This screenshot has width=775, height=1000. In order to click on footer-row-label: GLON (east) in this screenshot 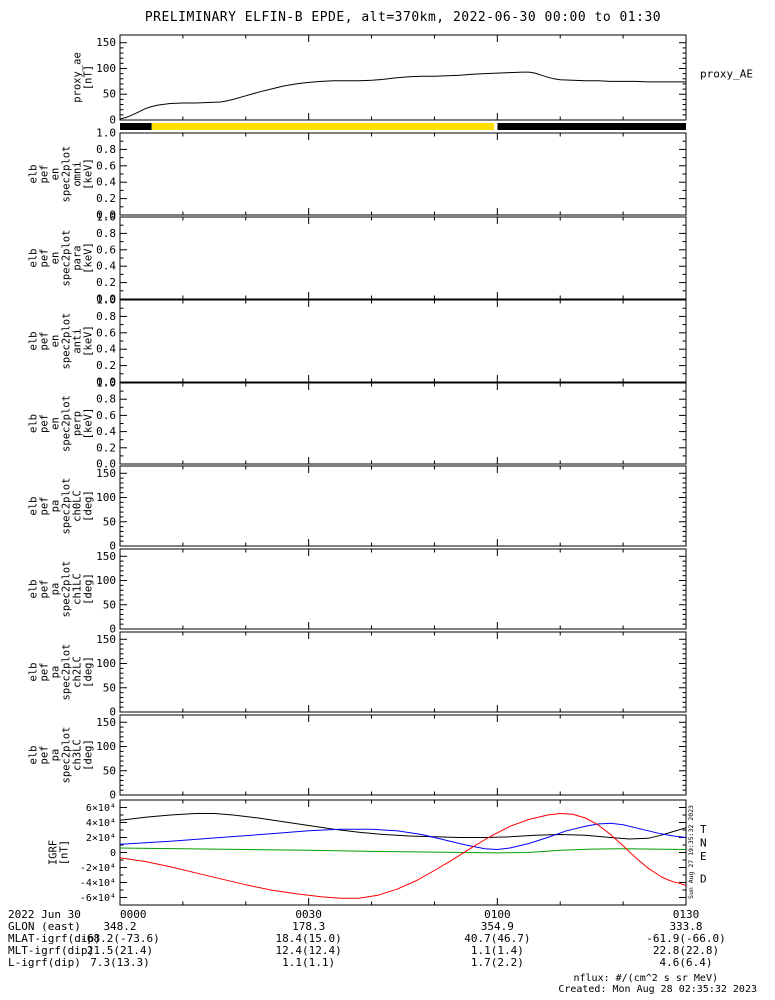, I will do `click(44, 926)`.